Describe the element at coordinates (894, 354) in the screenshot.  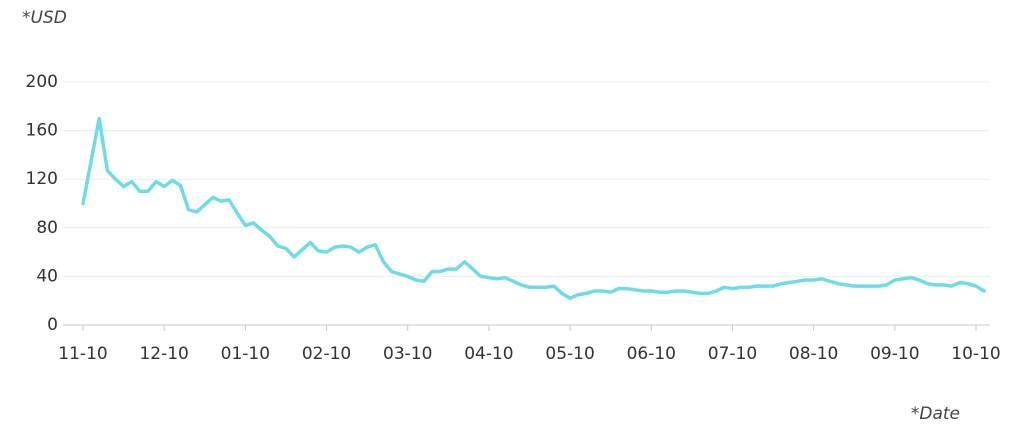
I see `x-tick-label: 09-10` at that location.